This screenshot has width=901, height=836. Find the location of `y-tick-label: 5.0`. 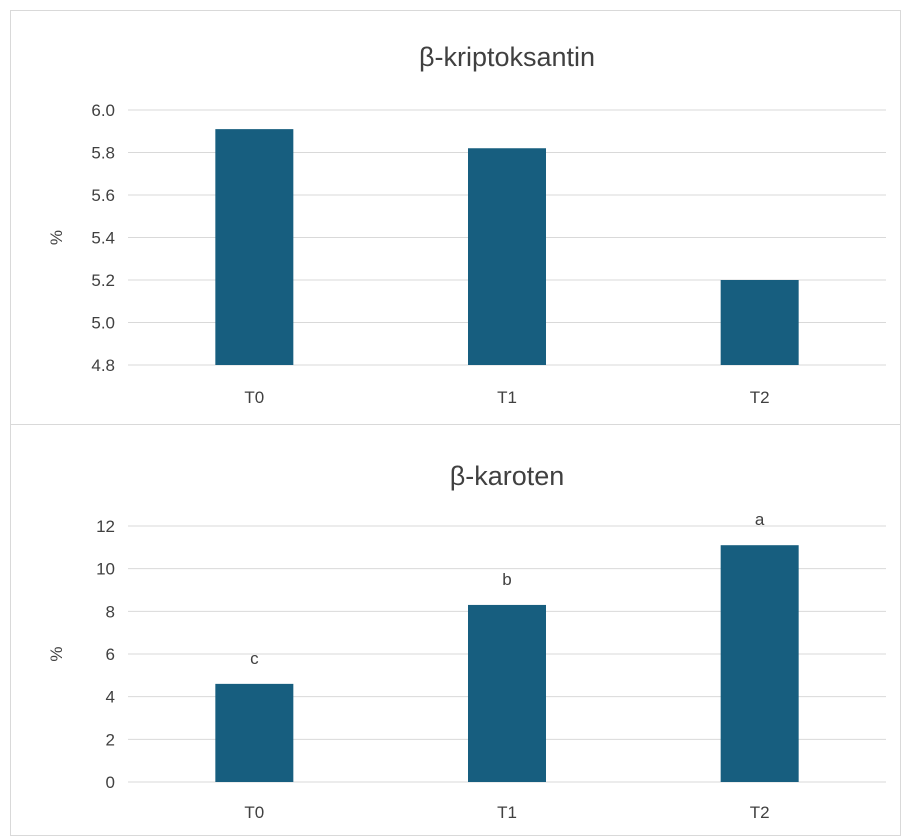

y-tick-label: 5.0 is located at coordinates (103, 323).